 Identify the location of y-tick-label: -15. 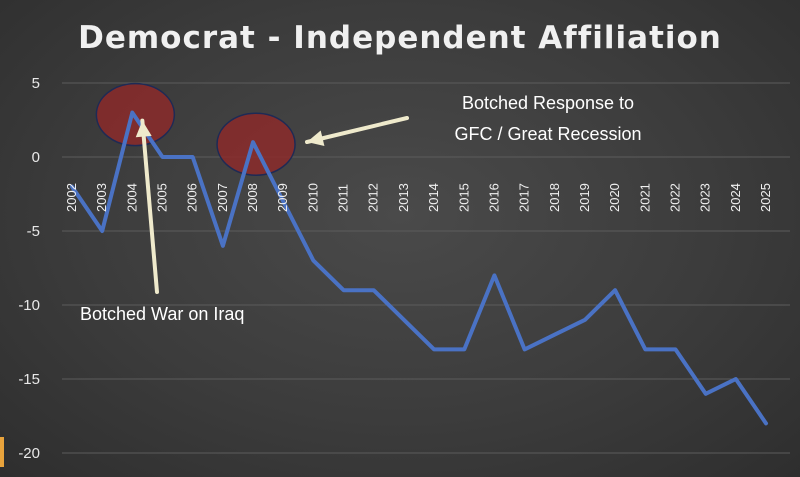
(29, 379).